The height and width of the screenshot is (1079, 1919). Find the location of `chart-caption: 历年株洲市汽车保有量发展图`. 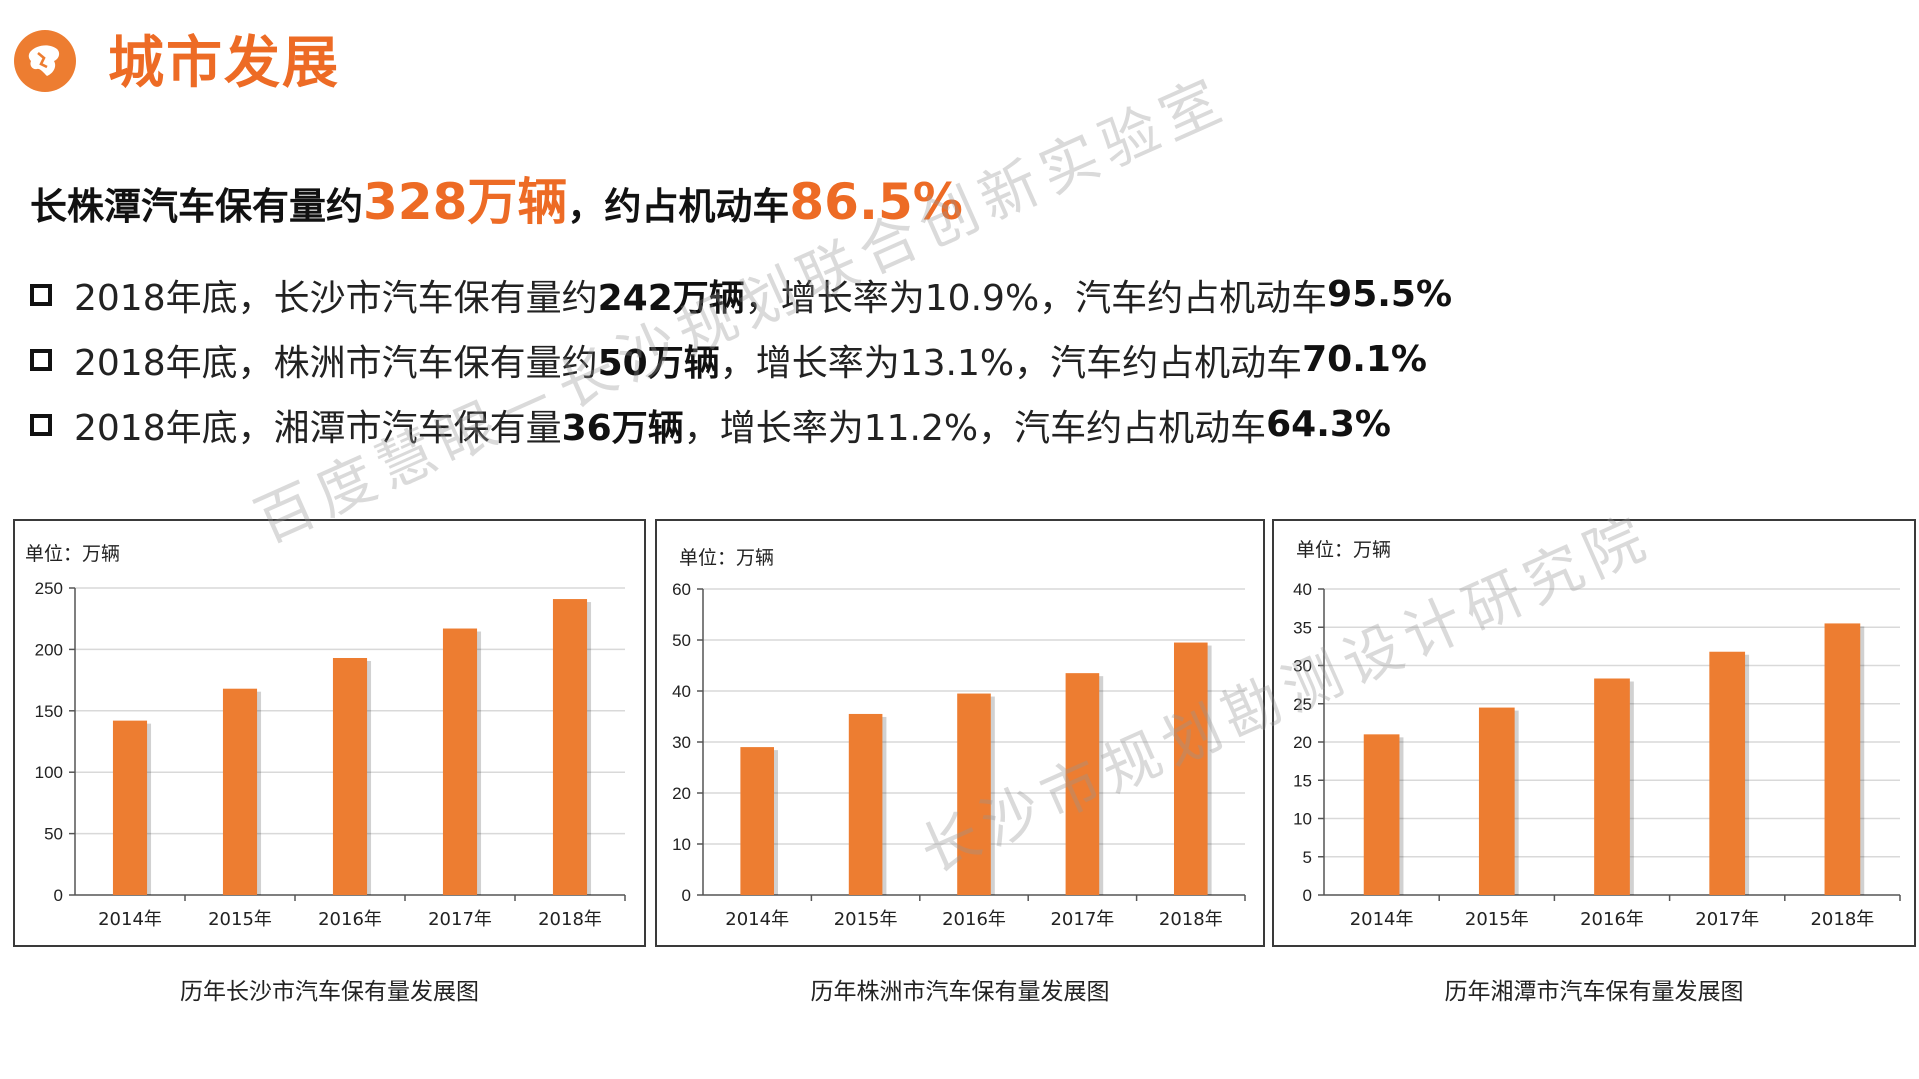

chart-caption: 历年株洲市汽车保有量发展图 is located at coordinates (960, 992).